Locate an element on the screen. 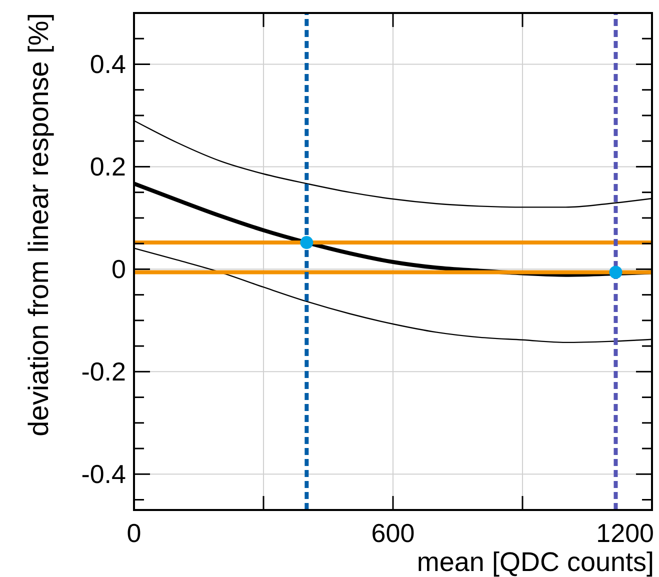 This screenshot has width=659, height=577. x-tick-label: 1200 is located at coordinates (625, 533).